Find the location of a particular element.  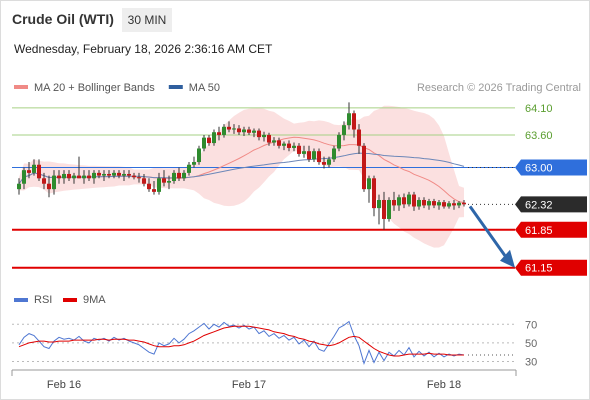

rsi-tick-50: 50 is located at coordinates (531, 344).